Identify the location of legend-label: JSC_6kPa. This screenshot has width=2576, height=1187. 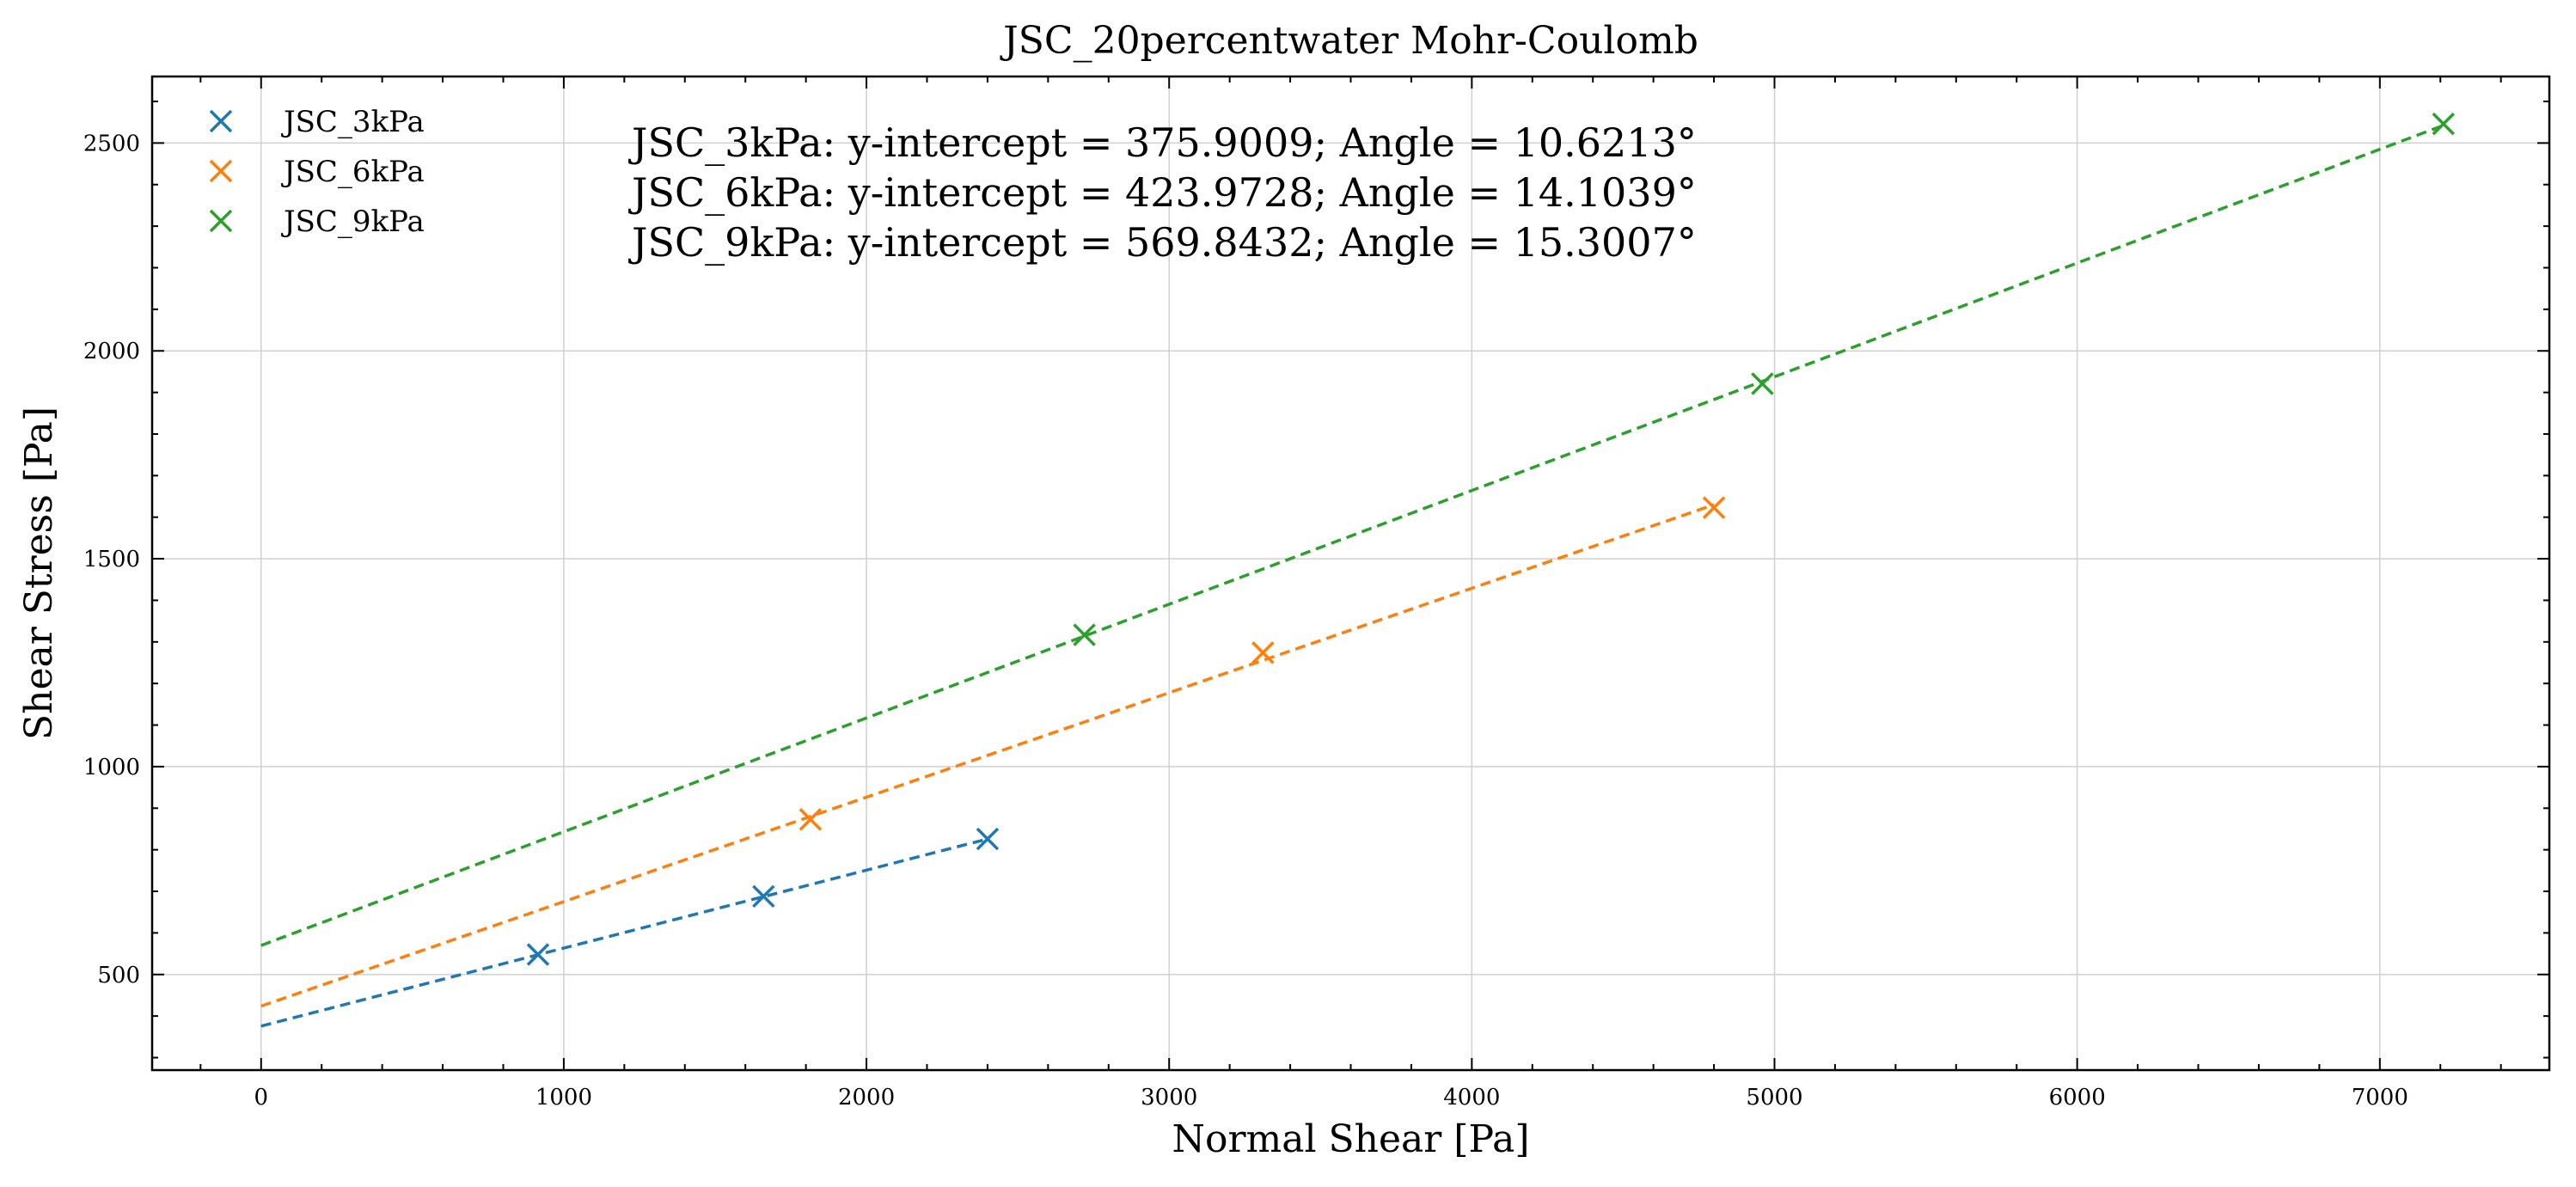
(353, 172).